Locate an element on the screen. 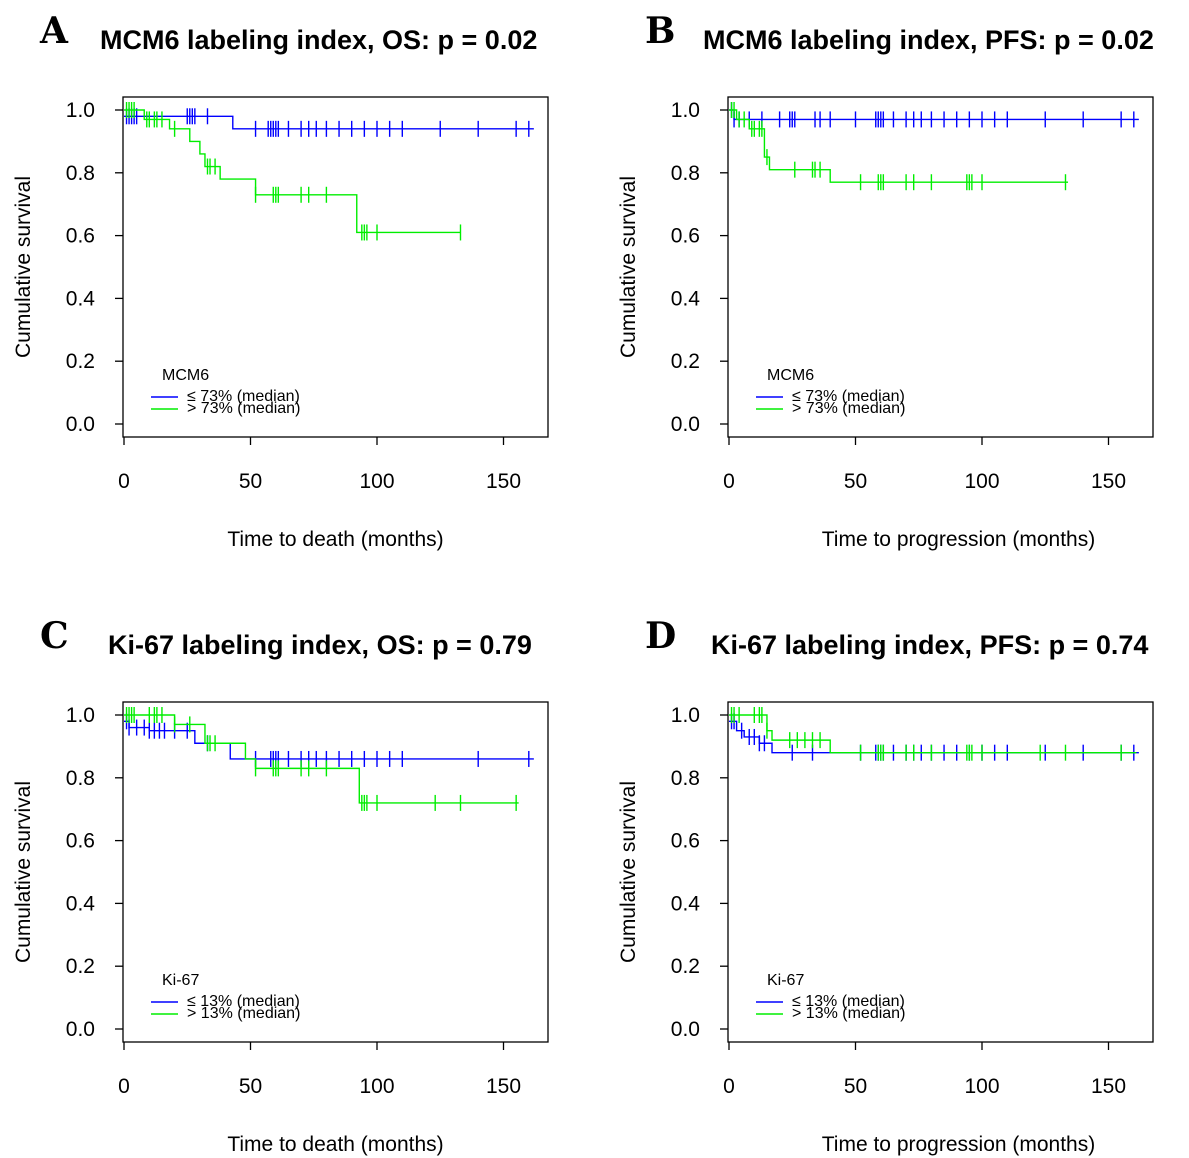 This screenshot has height=1158, width=1189. panel-letter: D is located at coordinates (660, 636).